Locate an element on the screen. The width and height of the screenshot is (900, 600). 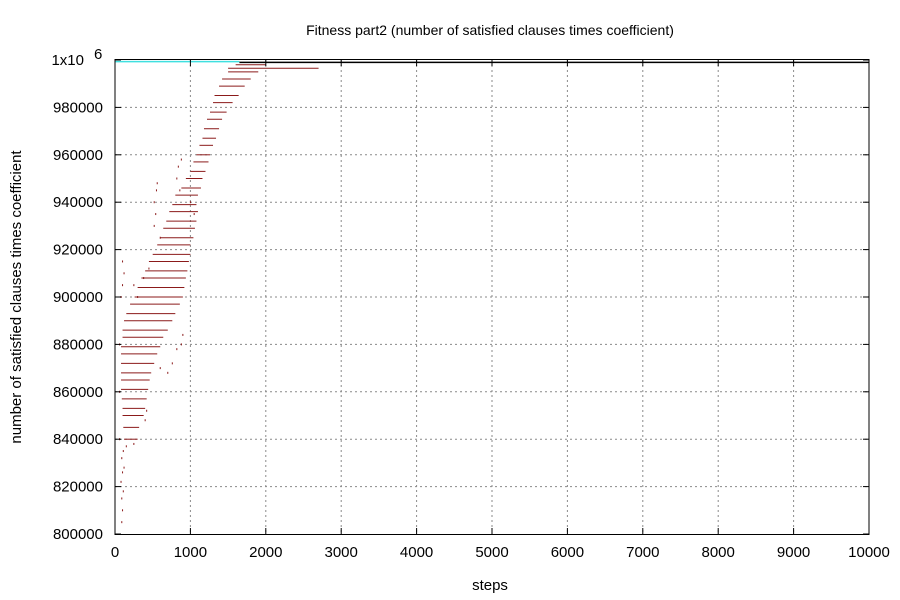
y-tick-label: 980000 is located at coordinates (78, 107).